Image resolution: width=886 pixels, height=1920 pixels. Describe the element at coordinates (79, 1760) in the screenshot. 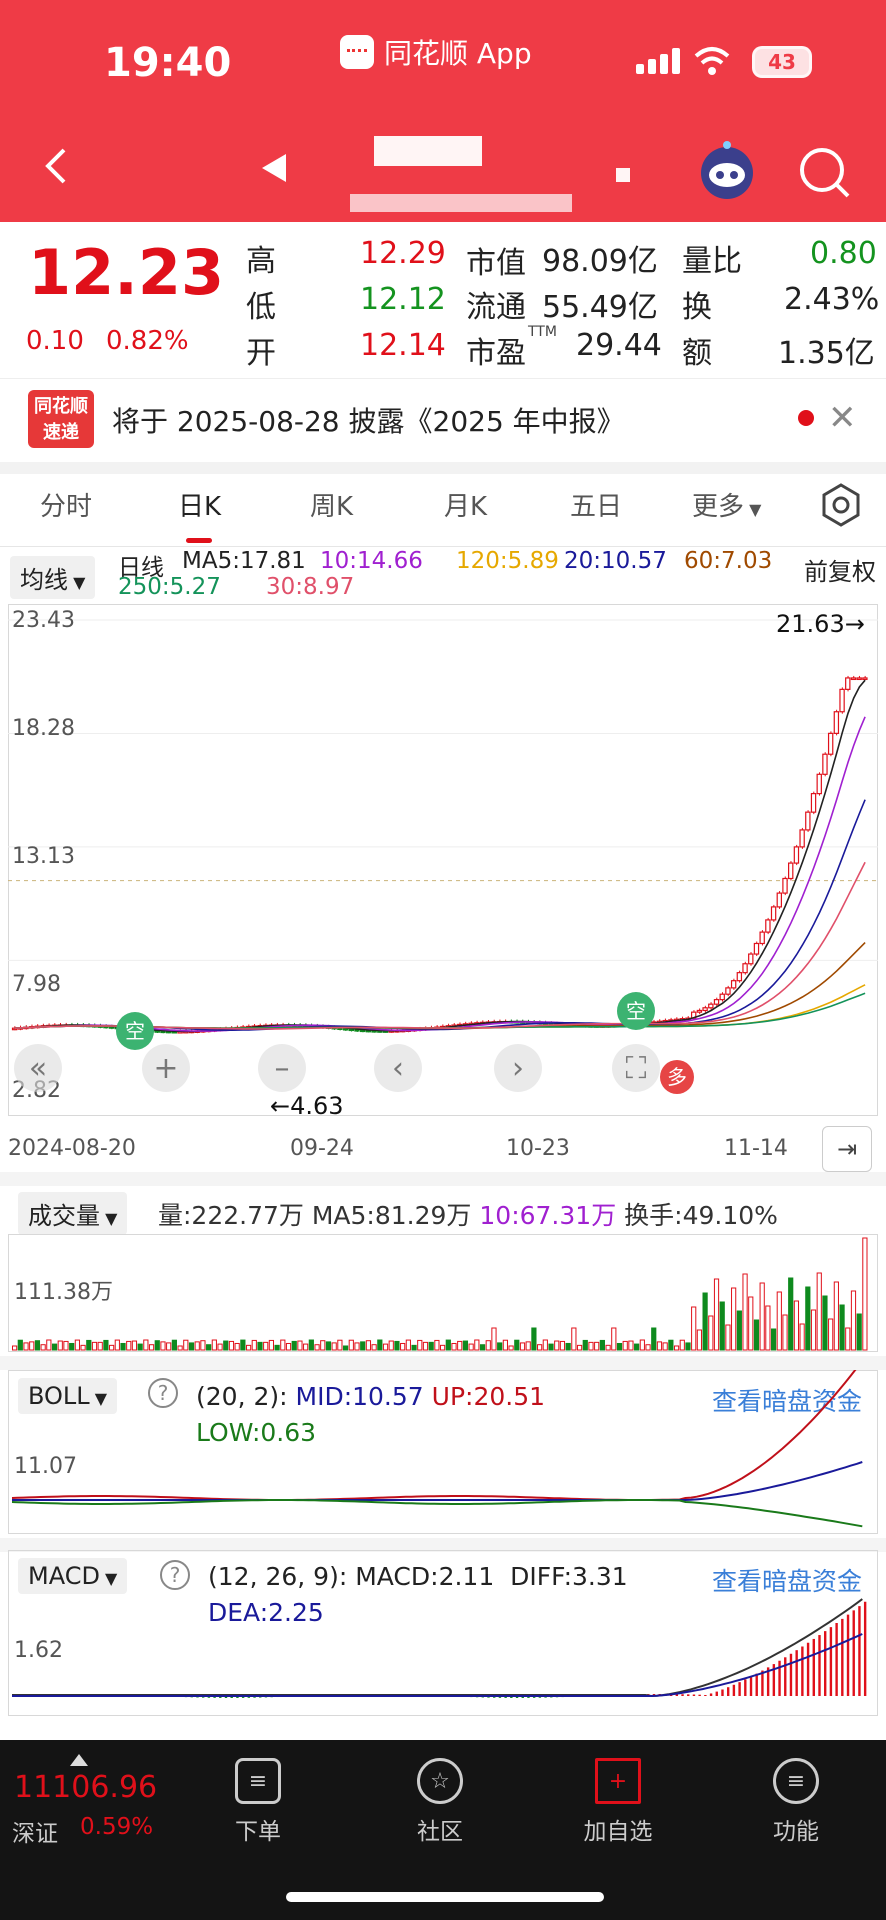

I see `expand-icon` at that location.